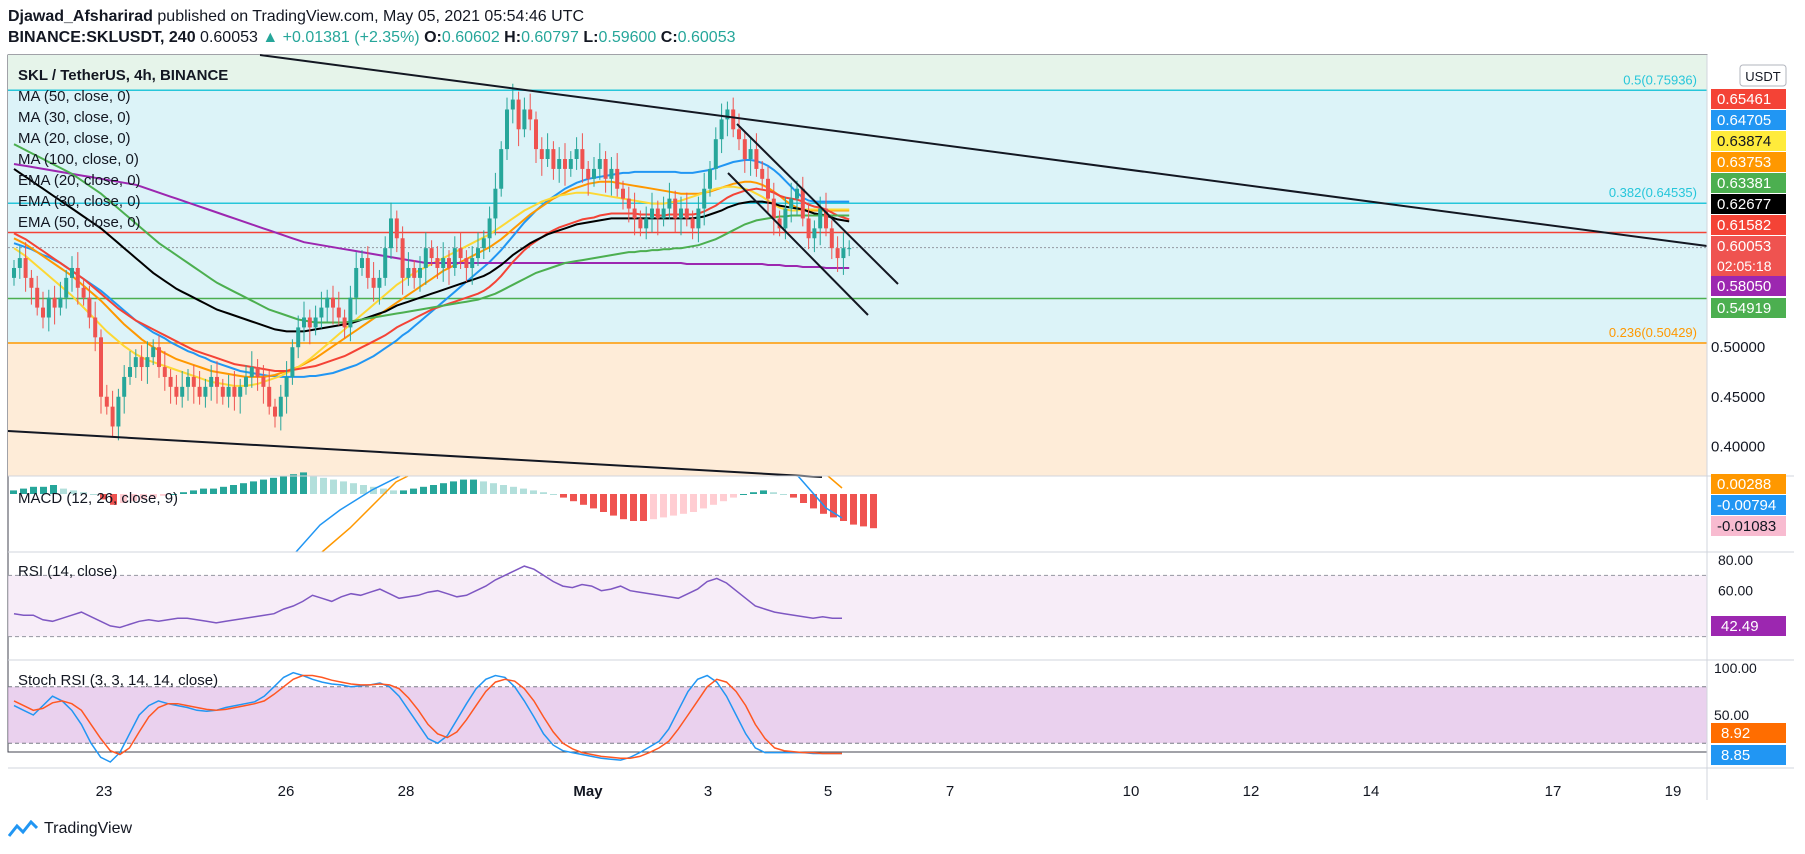 This screenshot has height=854, width=1805. What do you see at coordinates (74, 138) in the screenshot?
I see `legend-ma20: MA (20, close, 0)` at bounding box center [74, 138].